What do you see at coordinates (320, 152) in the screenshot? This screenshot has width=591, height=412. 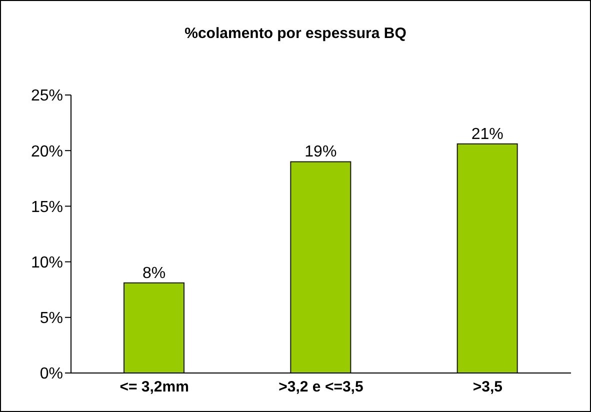 I see `data-label: 19%` at bounding box center [320, 152].